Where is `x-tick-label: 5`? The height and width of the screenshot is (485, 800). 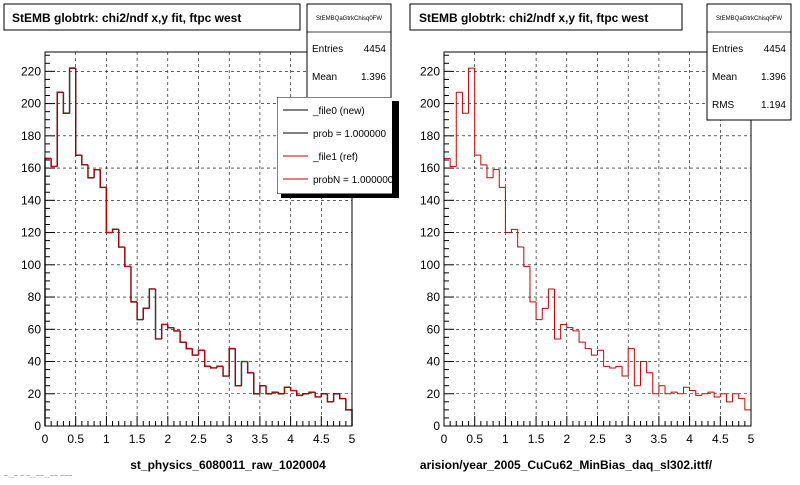 x-tick-label: 5 is located at coordinates (352, 439).